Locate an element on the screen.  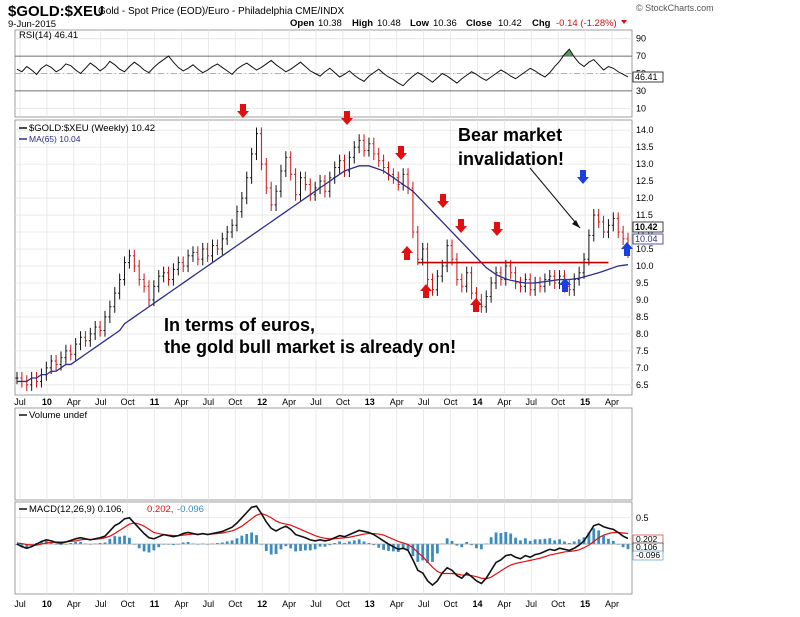
last-ma-label: 10.04 is located at coordinates (646, 239).